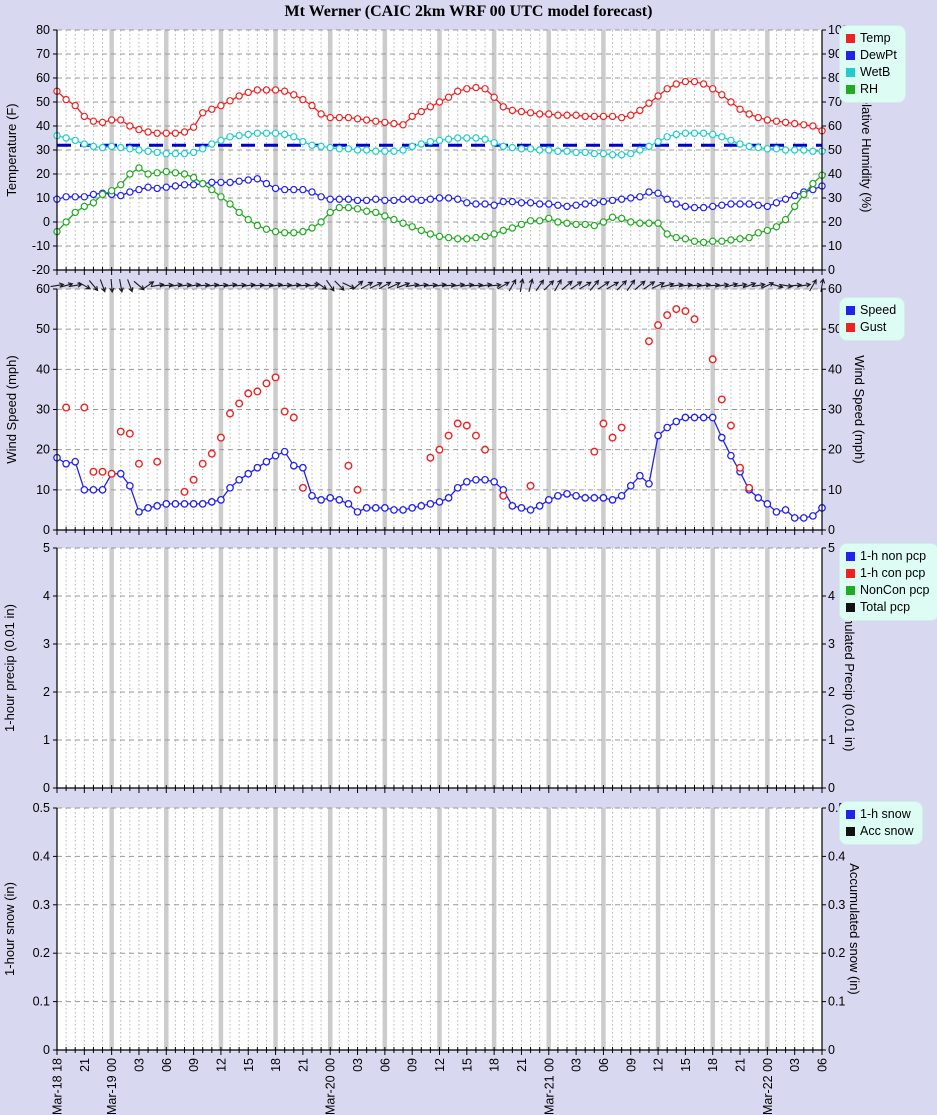 The height and width of the screenshot is (1115, 937). I want to click on axis-title-right-precip: Accumulated Precip (0.01 in), so click(849, 668).